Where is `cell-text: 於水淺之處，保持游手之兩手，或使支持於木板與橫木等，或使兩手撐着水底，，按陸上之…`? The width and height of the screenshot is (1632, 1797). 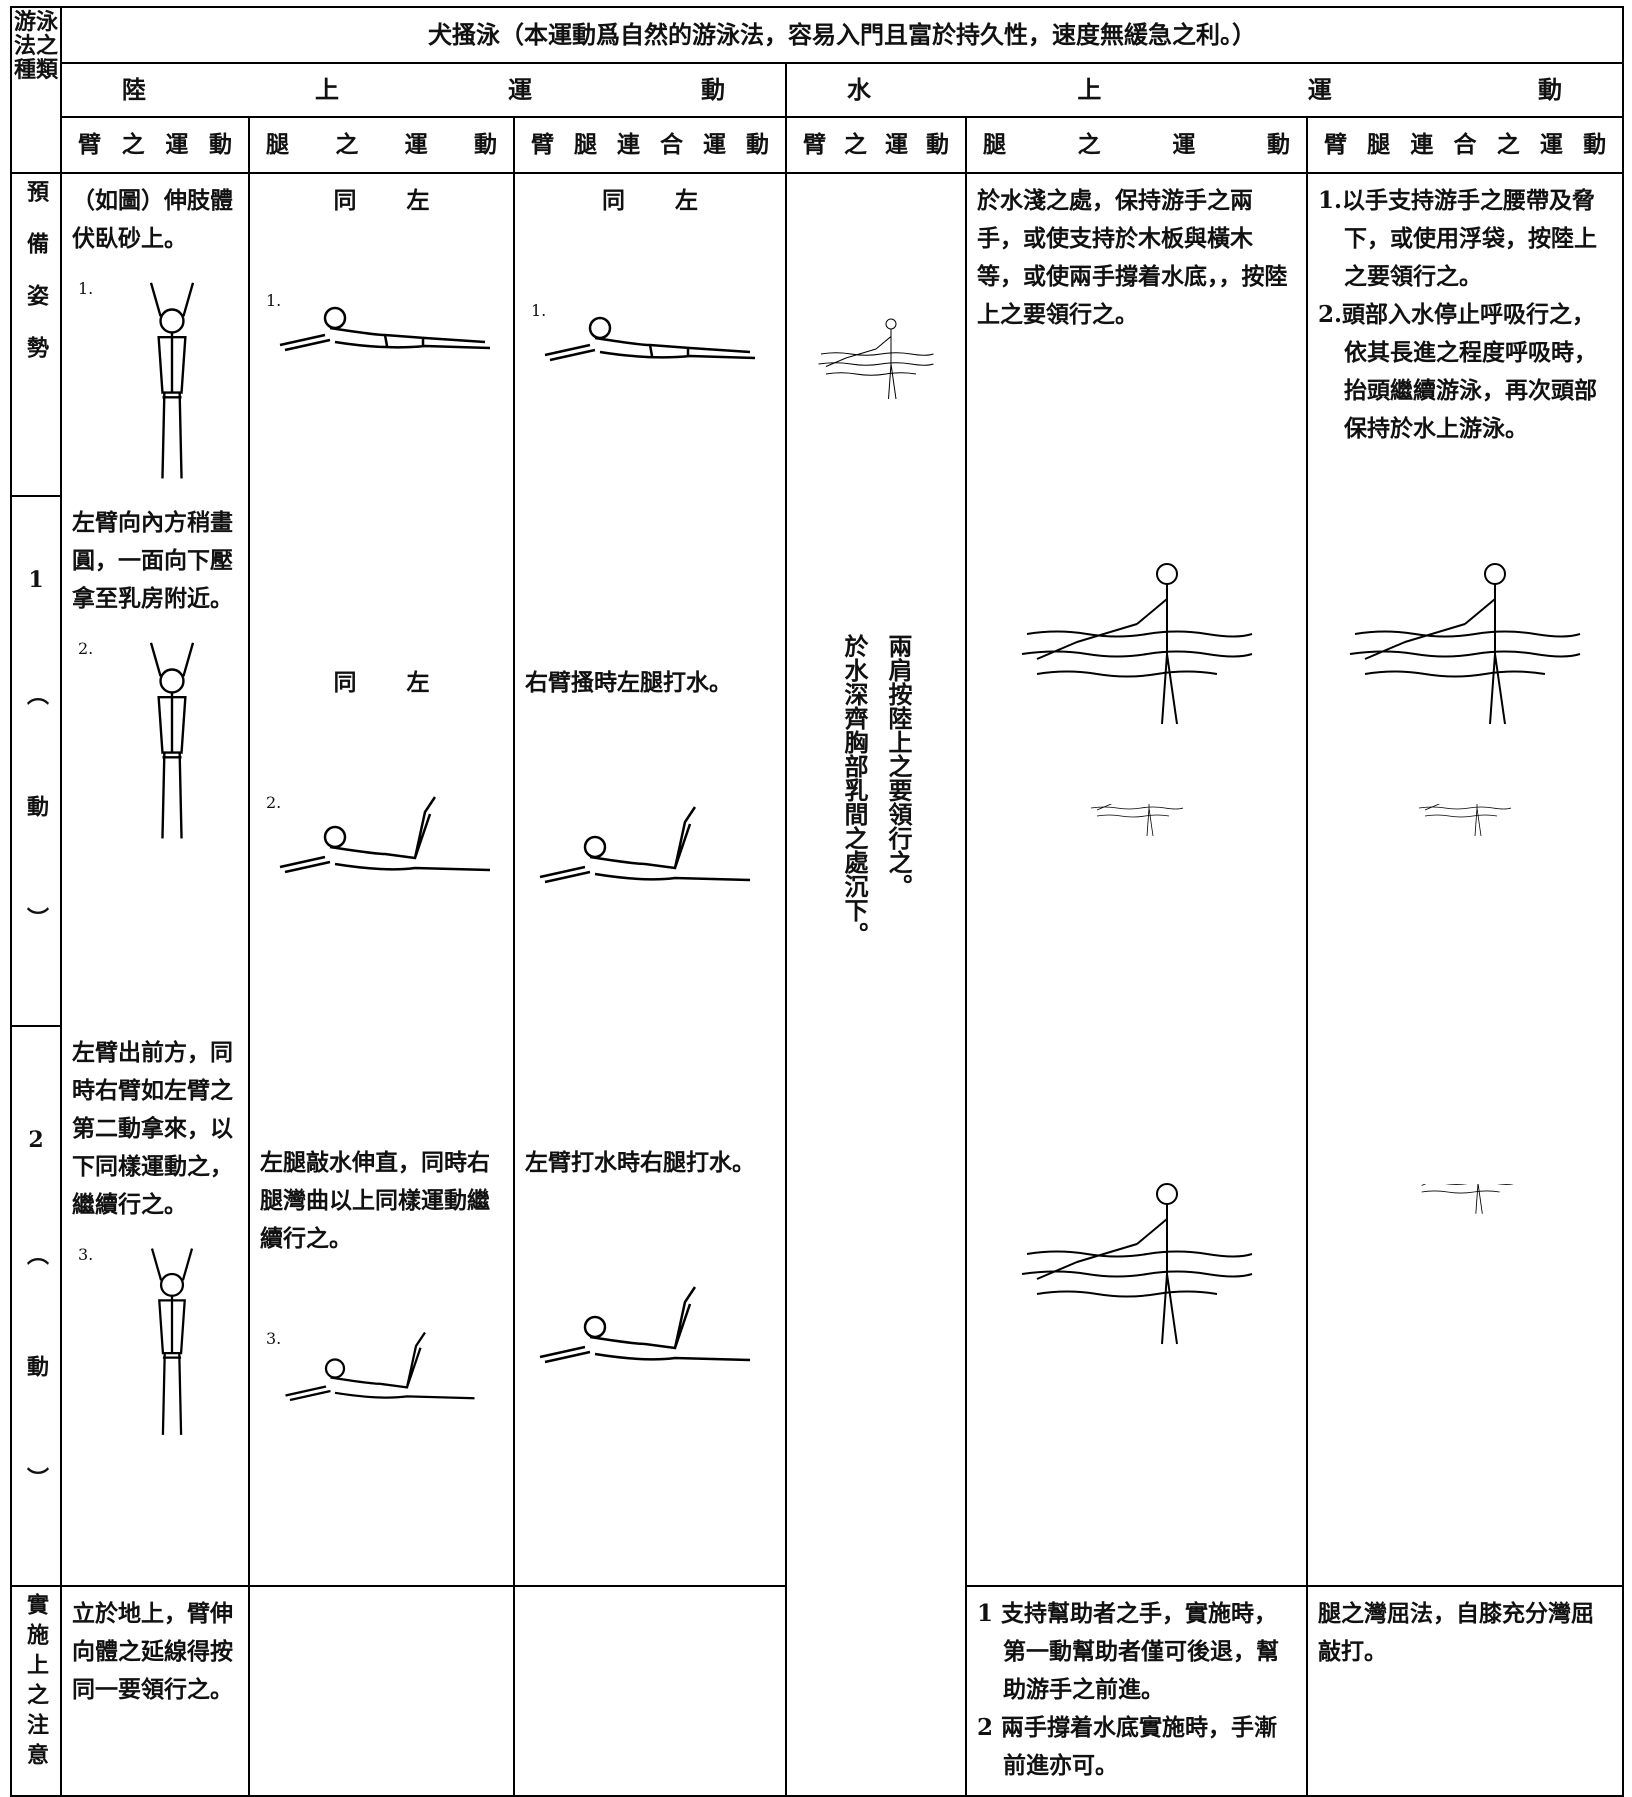 cell-text: 於水淺之處，保持游手之兩手，或使支持於木板與橫木等，或使兩手撐着水底，，按陸上之… is located at coordinates (1132, 257).